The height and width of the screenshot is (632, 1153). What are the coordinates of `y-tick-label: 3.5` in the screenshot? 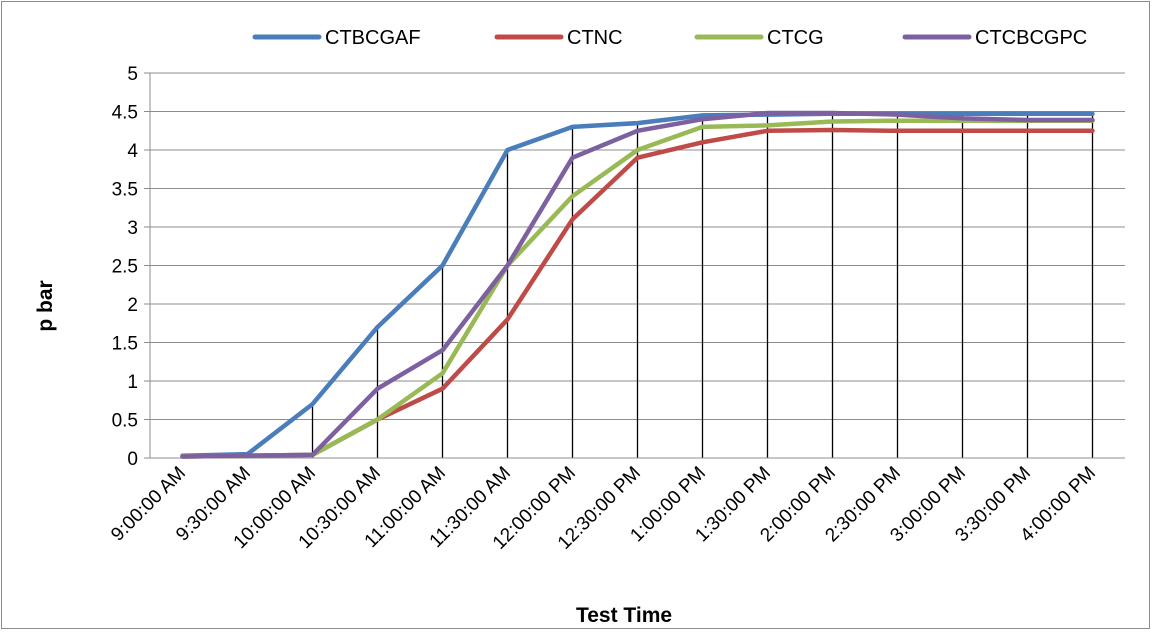 It's located at (125, 190).